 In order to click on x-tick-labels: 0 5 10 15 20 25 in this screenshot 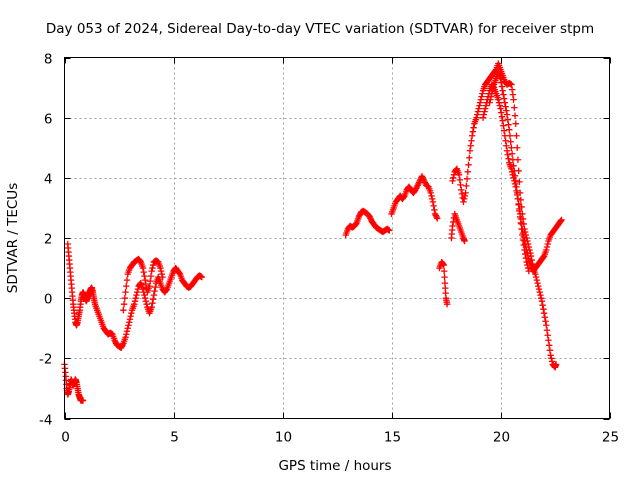, I will do `click(340, 438)`.